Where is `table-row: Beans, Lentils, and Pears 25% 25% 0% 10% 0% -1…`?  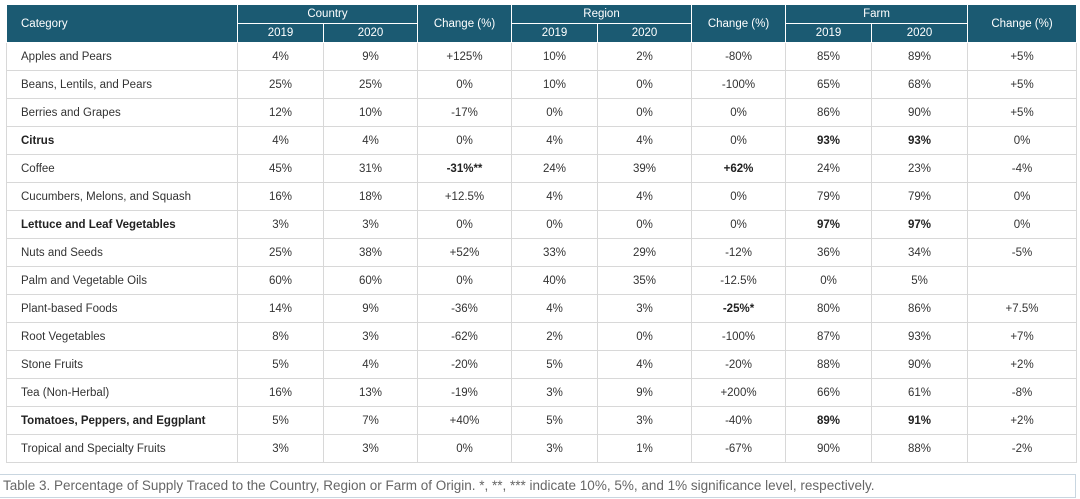
table-row: Beans, Lentils, and Pears 25% 25% 0% 10% 0% -1… is located at coordinates (542, 84).